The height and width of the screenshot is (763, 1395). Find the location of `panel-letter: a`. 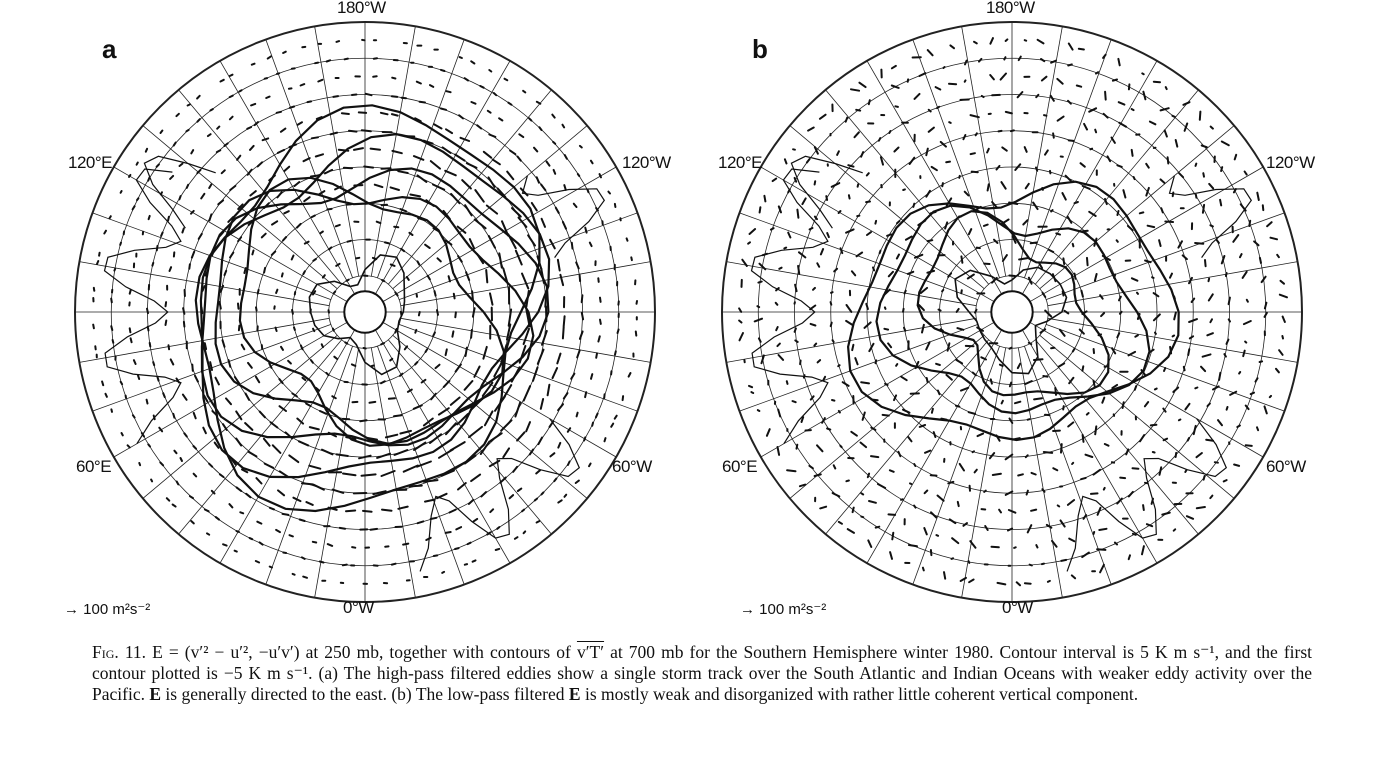

panel-letter: a is located at coordinates (109, 49).